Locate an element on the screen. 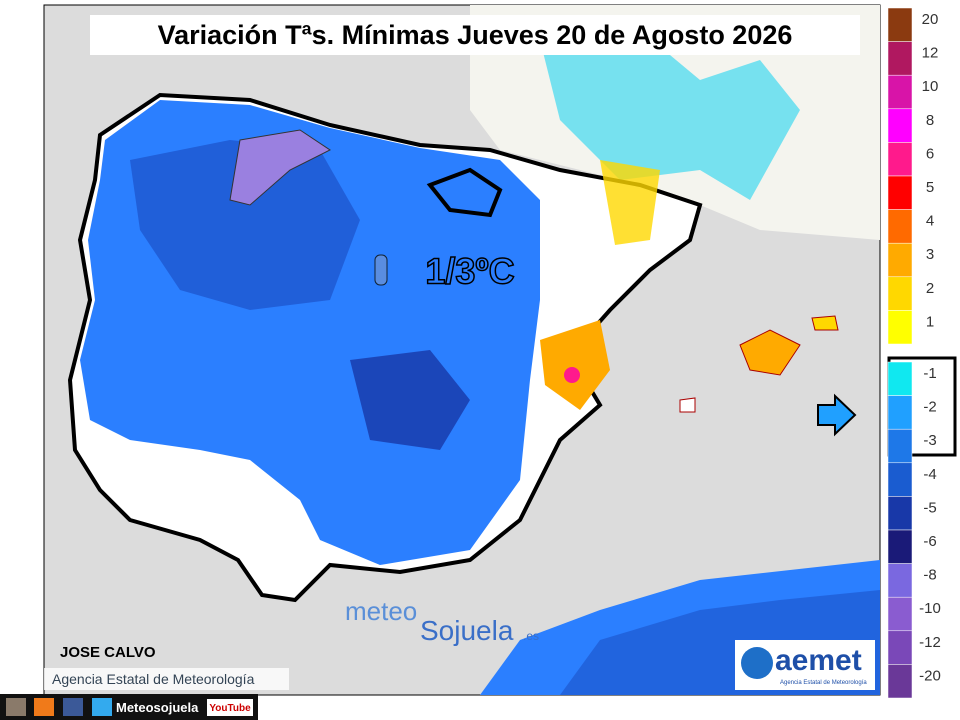 Image resolution: width=960 pixels, height=720 pixels. author: JOSE CALVO is located at coordinates (108, 652).